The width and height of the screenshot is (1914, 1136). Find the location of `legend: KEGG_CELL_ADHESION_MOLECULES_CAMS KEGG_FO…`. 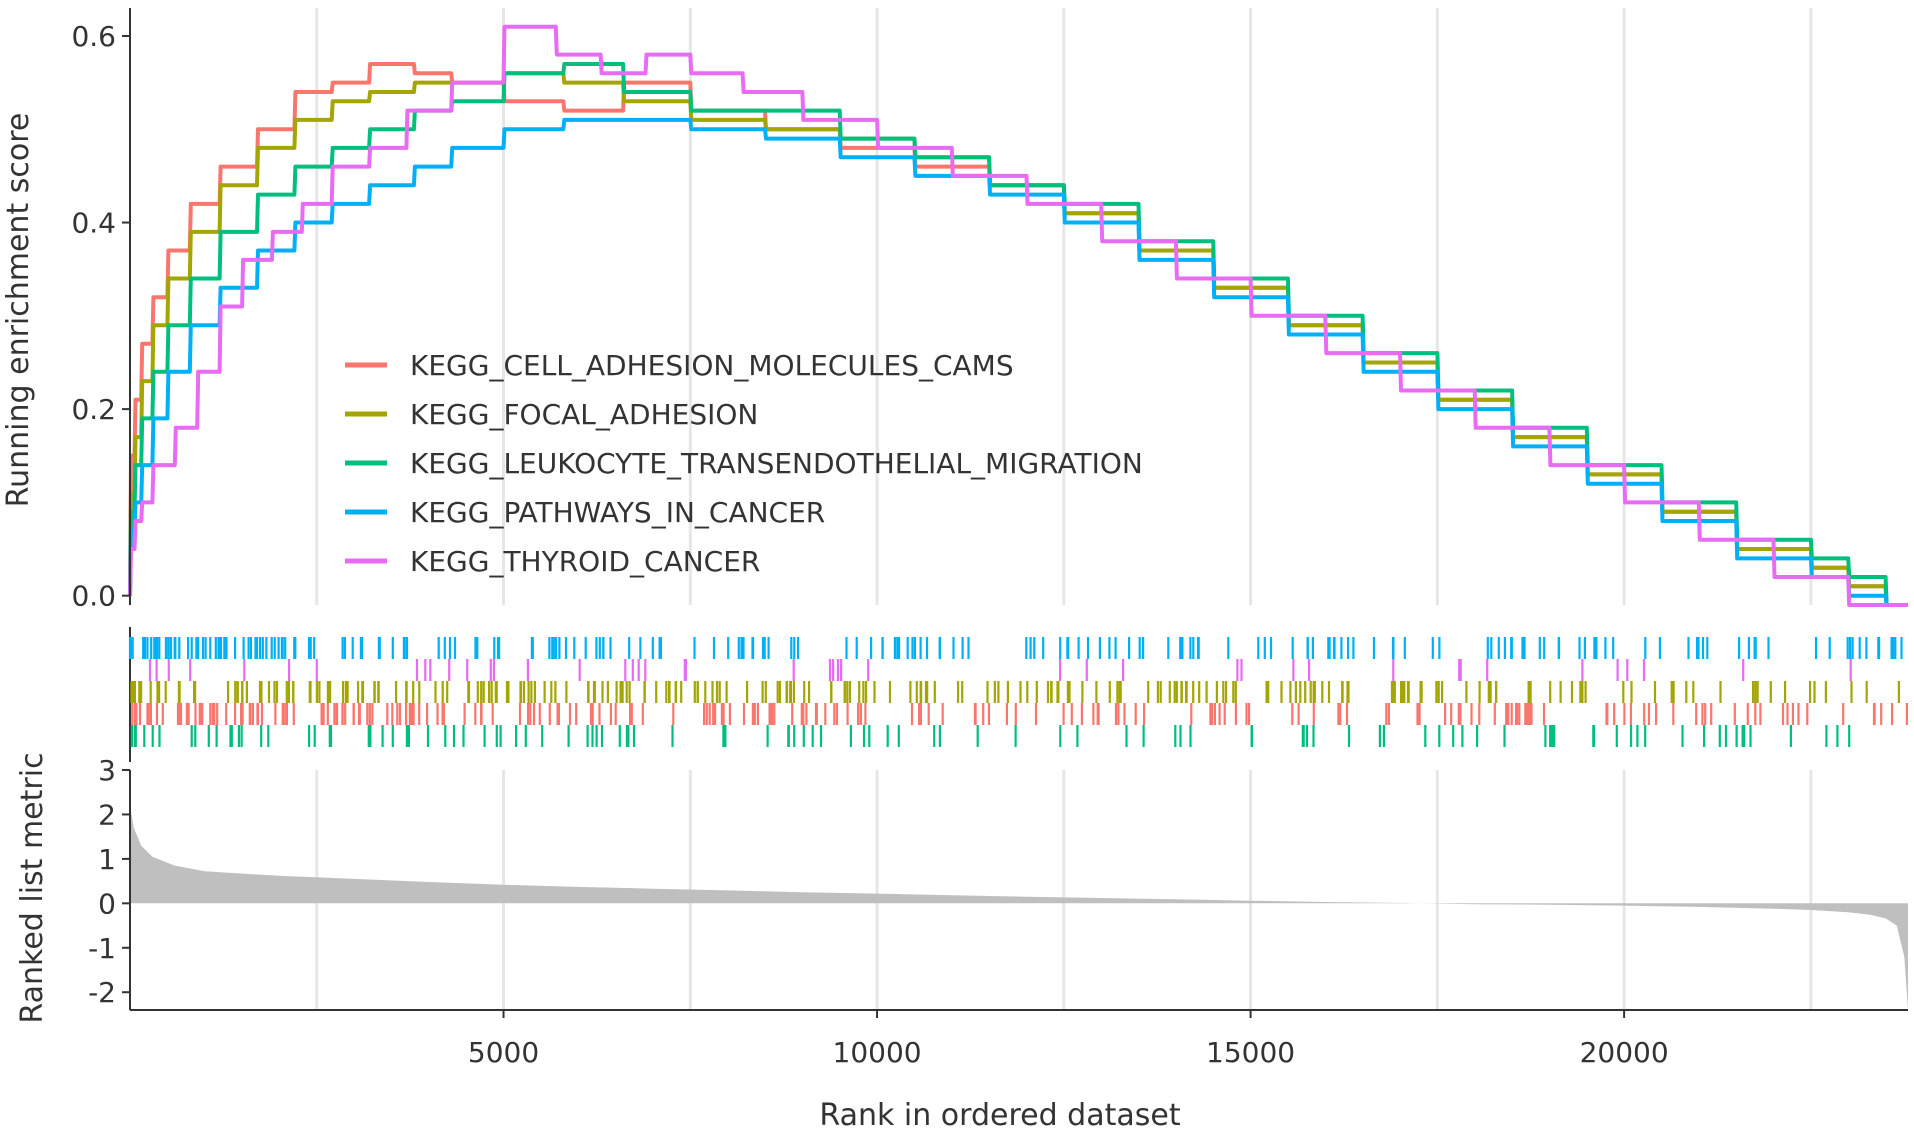

legend: KEGG_CELL_ADHESION_MOLECULES_CAMS KEGG_FO… is located at coordinates (744, 463).